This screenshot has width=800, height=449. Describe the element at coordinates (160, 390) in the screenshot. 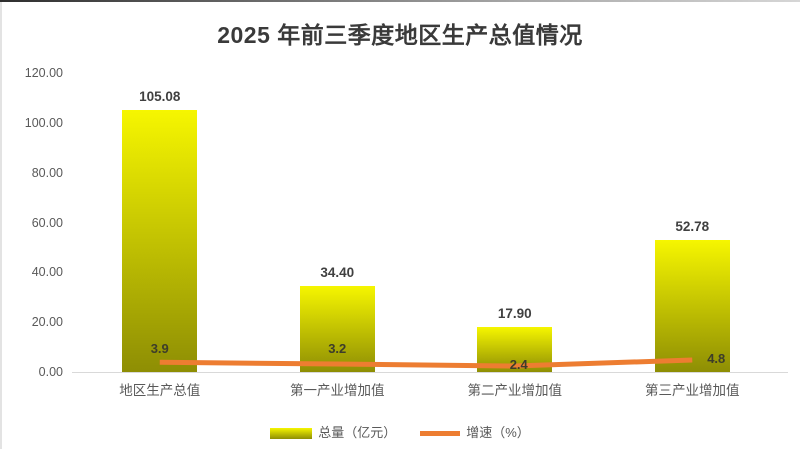

I see `category-label: 地区生产总值` at that location.